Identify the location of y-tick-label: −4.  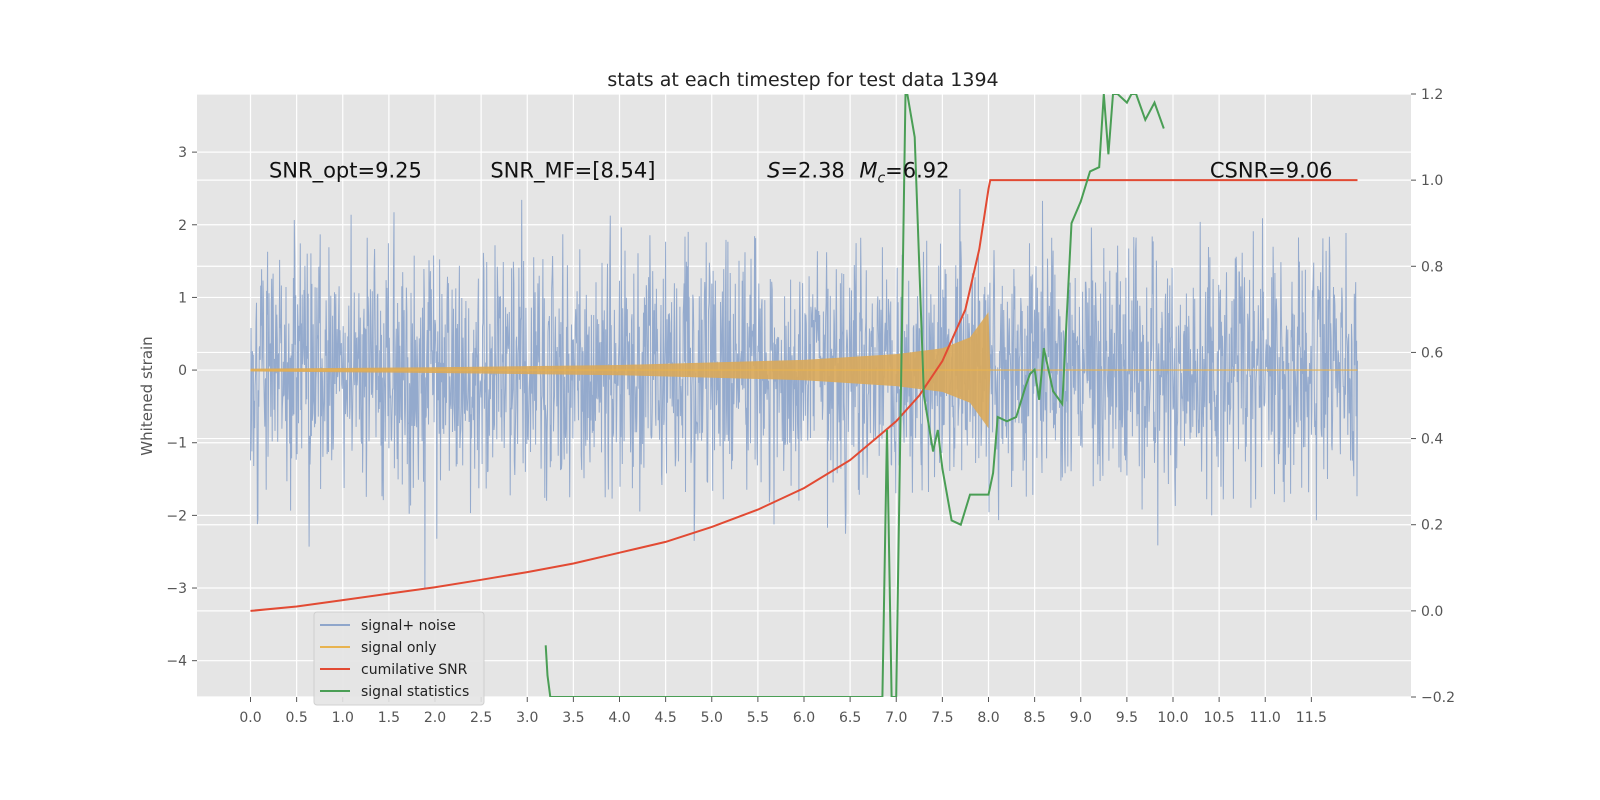
(176, 662).